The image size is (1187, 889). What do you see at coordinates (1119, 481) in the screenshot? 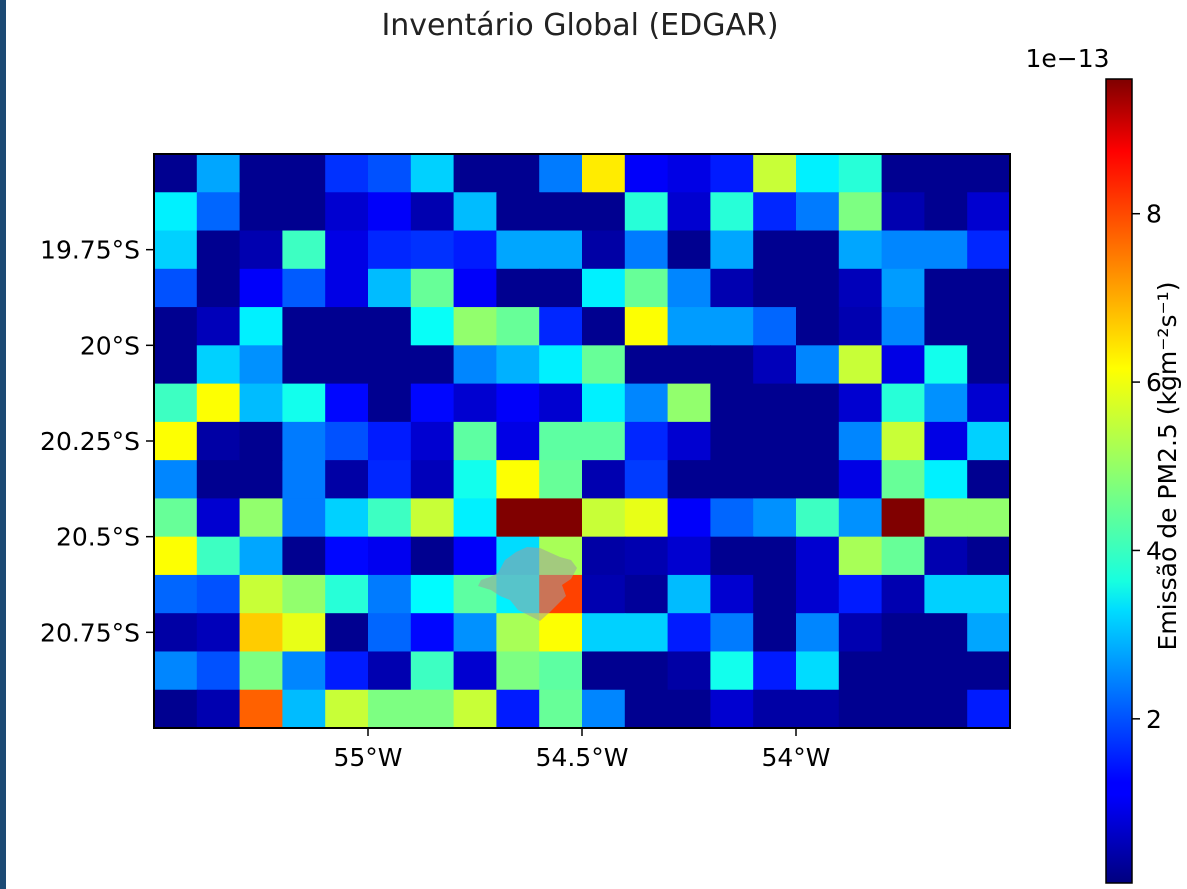
I see `colorbar` at bounding box center [1119, 481].